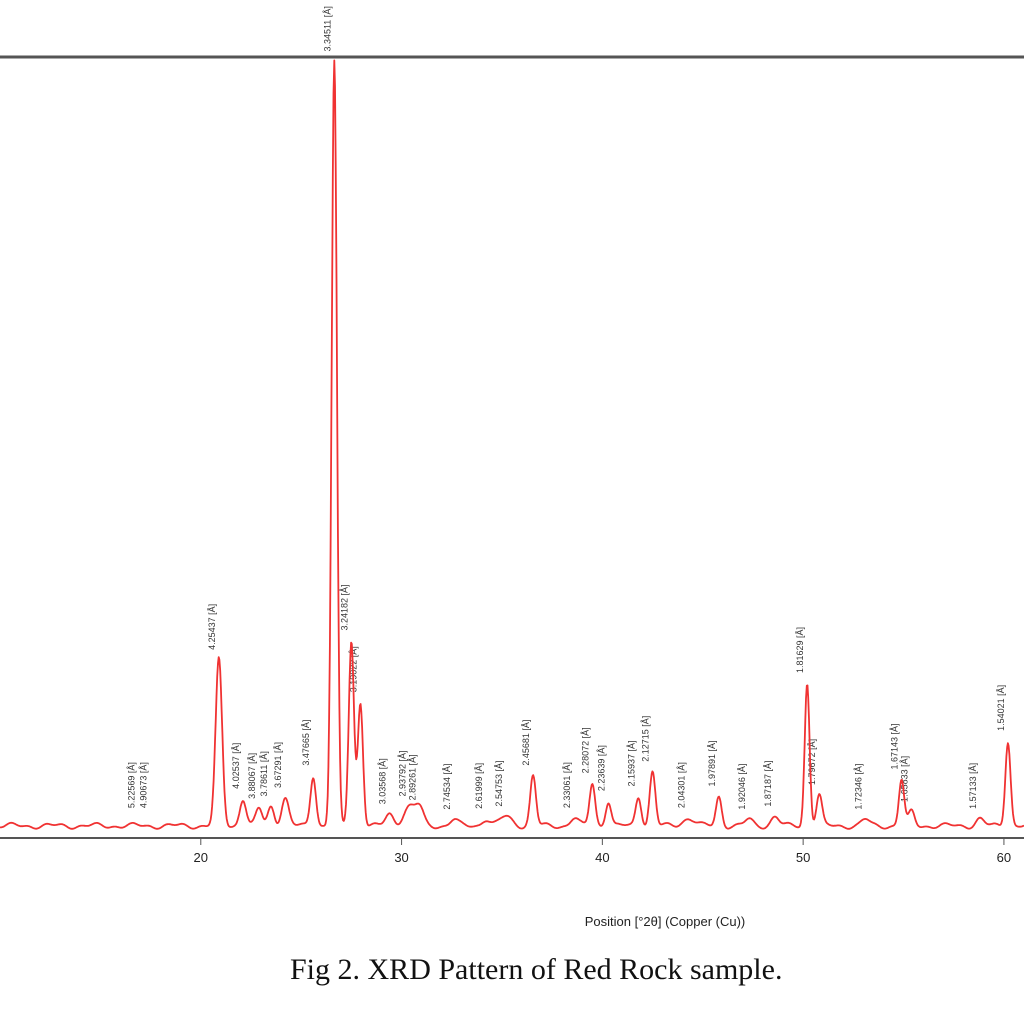 The height and width of the screenshot is (1024, 1024). Describe the element at coordinates (1004, 857) in the screenshot. I see `x-tick-label: 60` at that location.